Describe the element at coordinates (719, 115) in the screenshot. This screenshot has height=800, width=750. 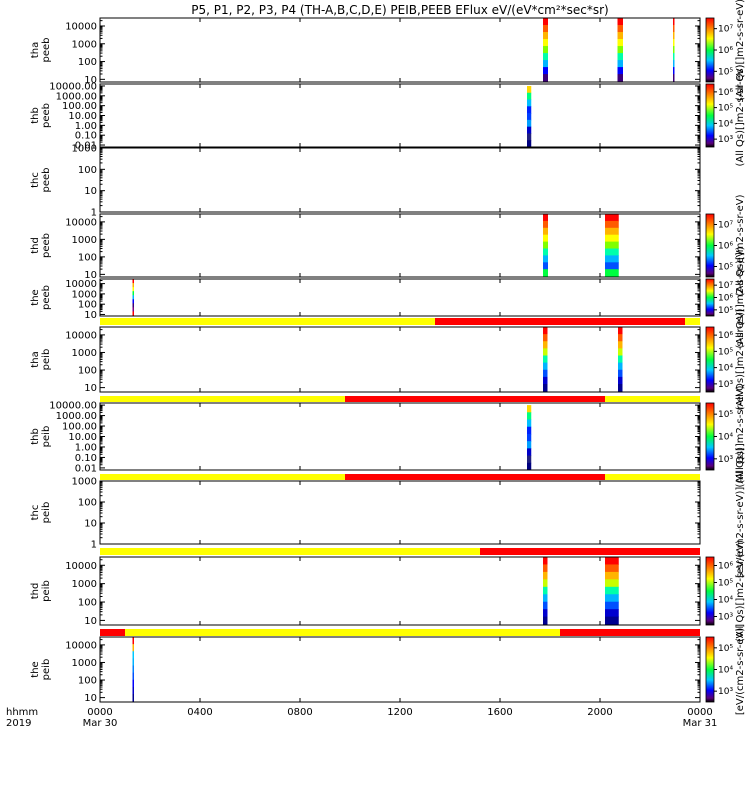
I see `colorbar: 10³ 10⁴ 10⁵ 10⁶` at that location.